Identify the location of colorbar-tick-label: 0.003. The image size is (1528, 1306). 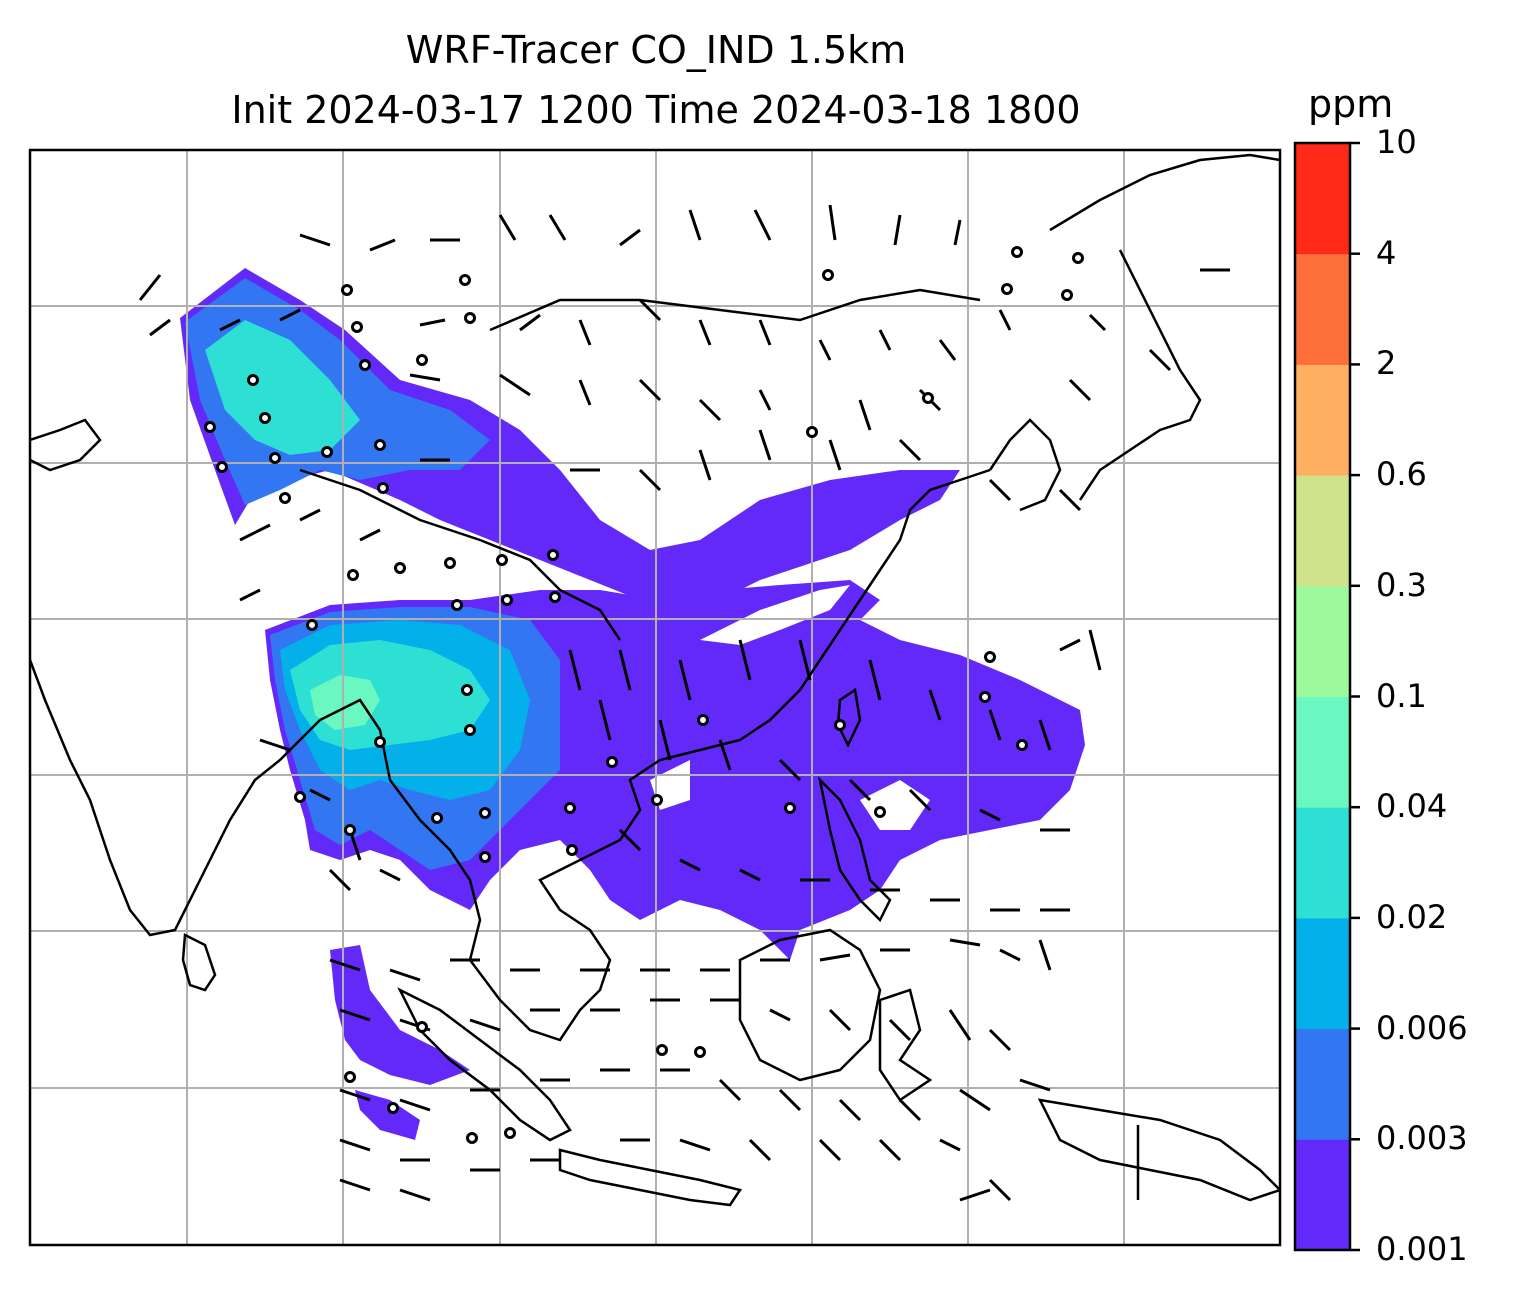
(1422, 1138).